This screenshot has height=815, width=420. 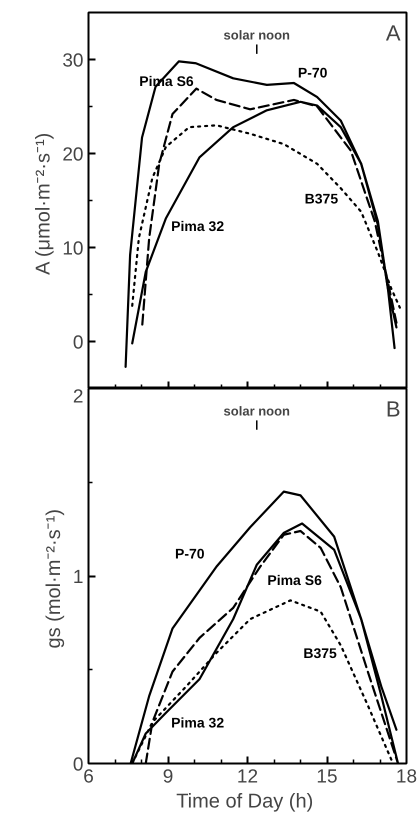 I want to click on y-tick-label: 1, so click(x=78, y=577).